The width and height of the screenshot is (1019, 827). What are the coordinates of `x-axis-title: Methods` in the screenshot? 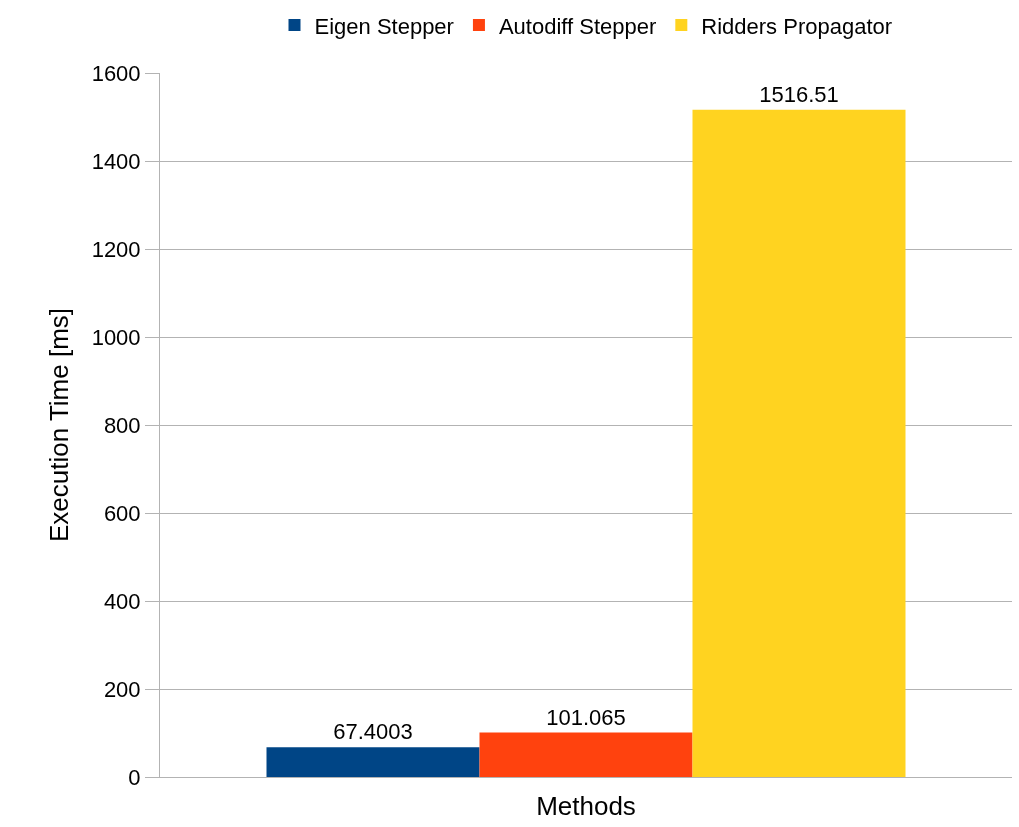 It's located at (586, 806).